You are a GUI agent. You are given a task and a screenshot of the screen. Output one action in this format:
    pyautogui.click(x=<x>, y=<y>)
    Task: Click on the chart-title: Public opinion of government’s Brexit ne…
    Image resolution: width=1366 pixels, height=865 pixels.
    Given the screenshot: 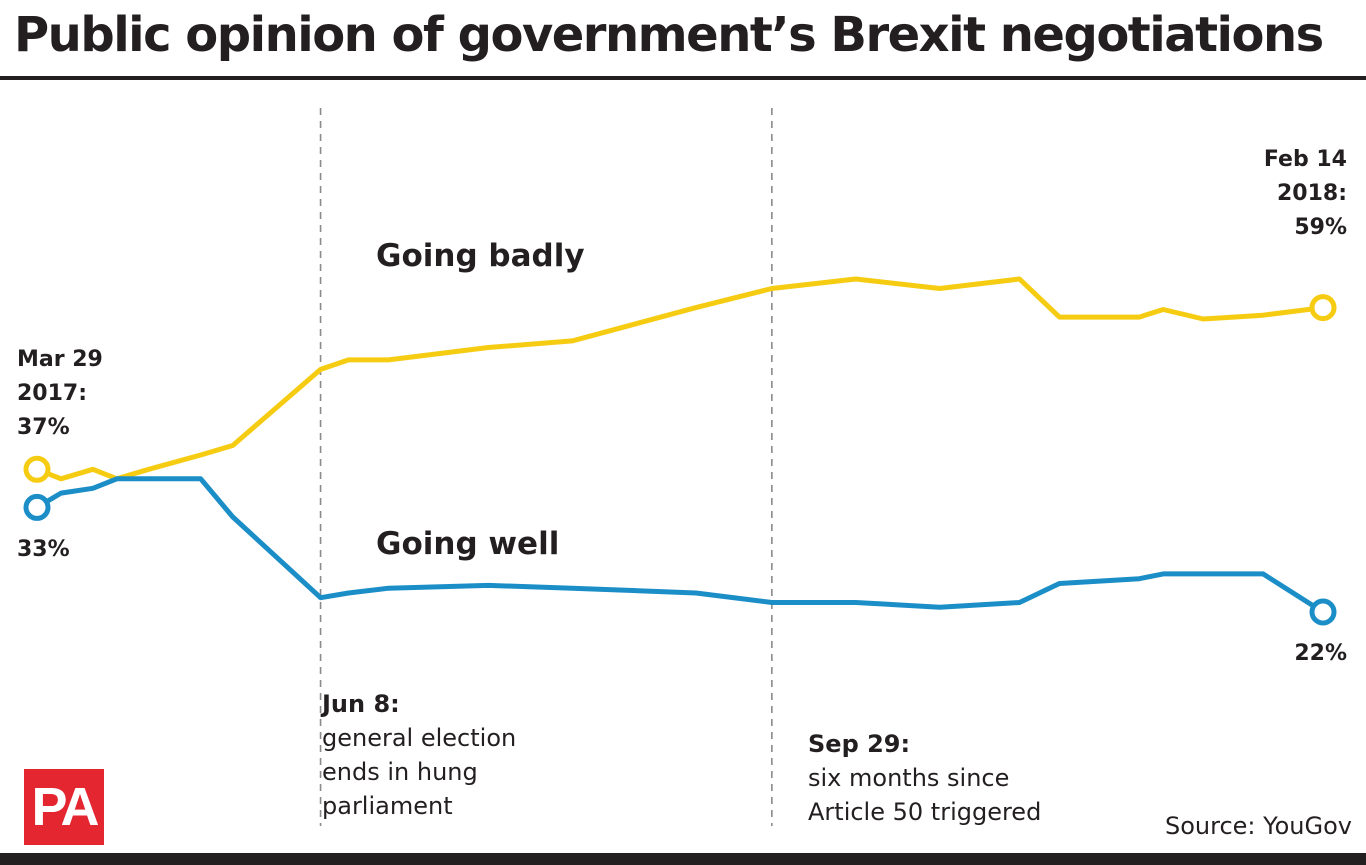 What is the action you would take?
    pyautogui.click(x=669, y=35)
    